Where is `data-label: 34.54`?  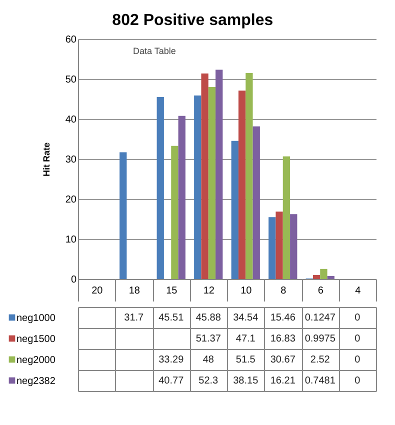 data-label: 34.54 is located at coordinates (246, 318).